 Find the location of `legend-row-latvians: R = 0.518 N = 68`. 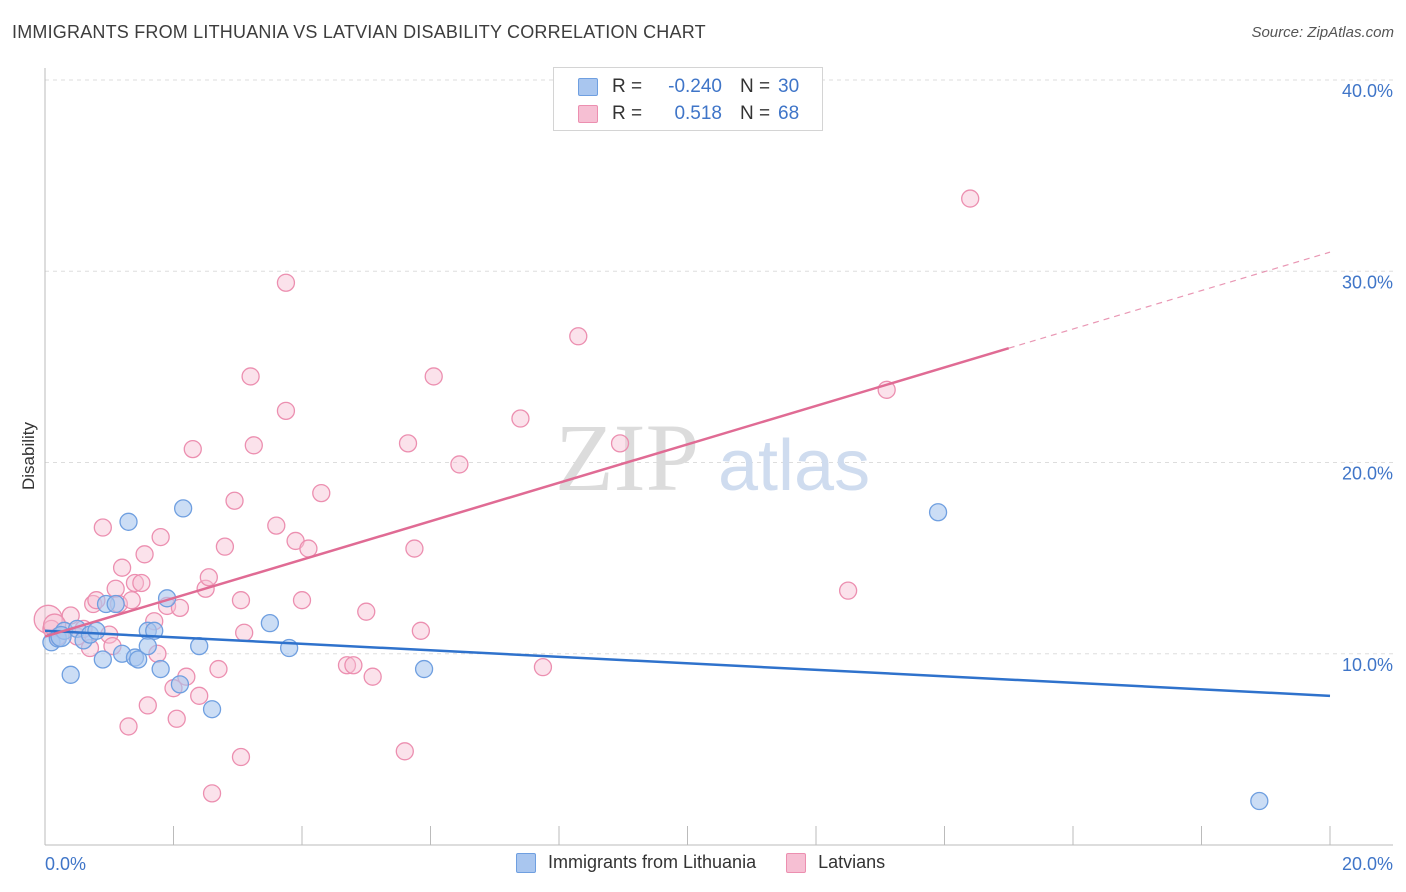

legend-row-latvians: R = 0.518 N = 68 is located at coordinates (688, 114).